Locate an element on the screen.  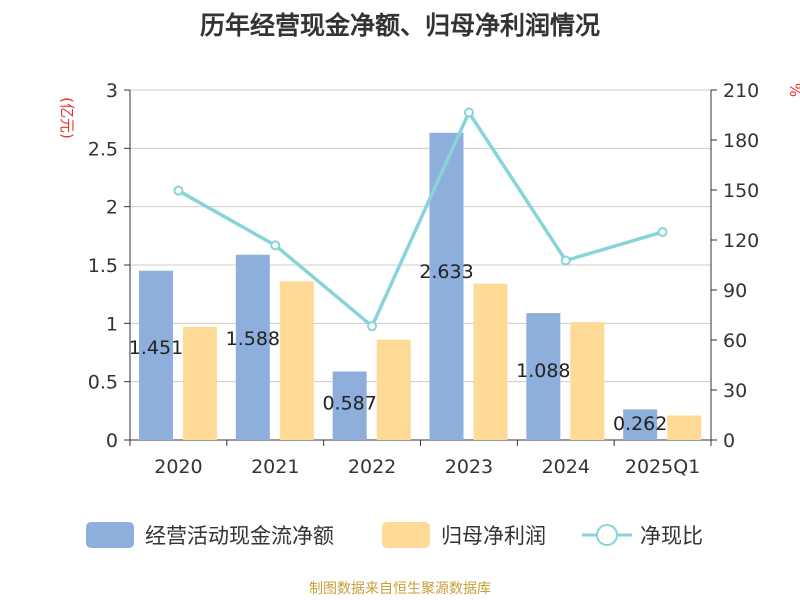
right-tick-label: 180 is located at coordinates (741, 141).